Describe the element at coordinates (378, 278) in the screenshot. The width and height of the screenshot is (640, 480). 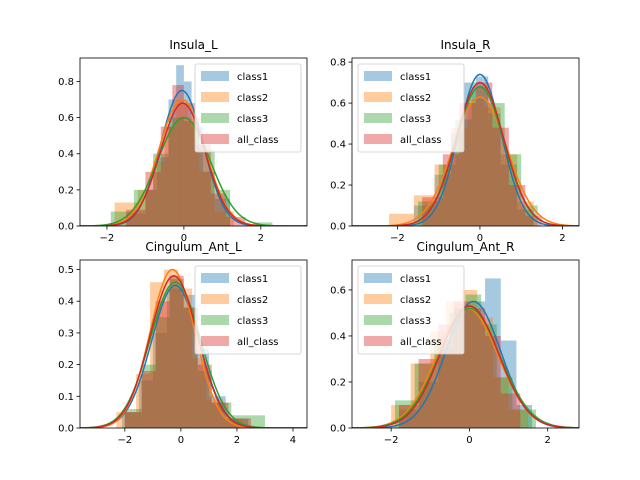
I see `legend-swatch-class1` at that location.